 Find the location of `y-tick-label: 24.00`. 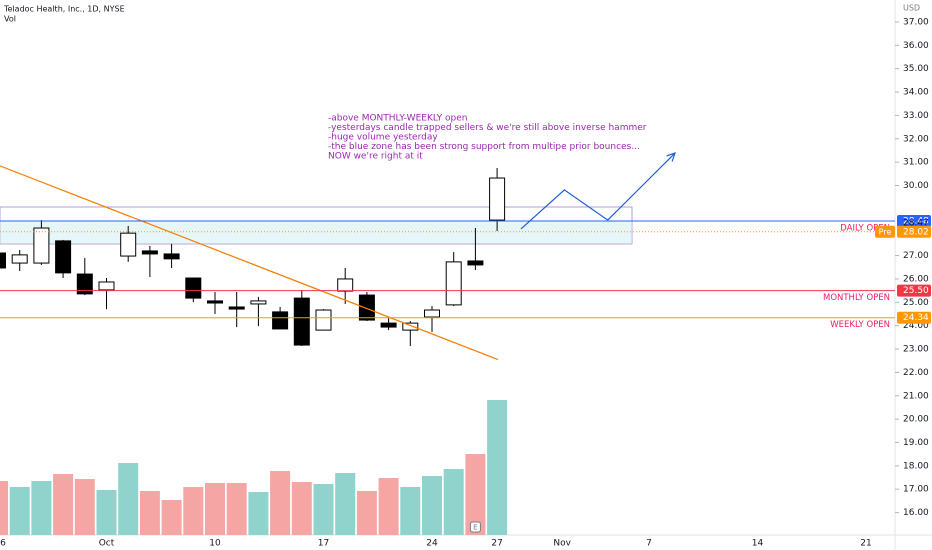

y-tick-label: 24.00 is located at coordinates (916, 326).